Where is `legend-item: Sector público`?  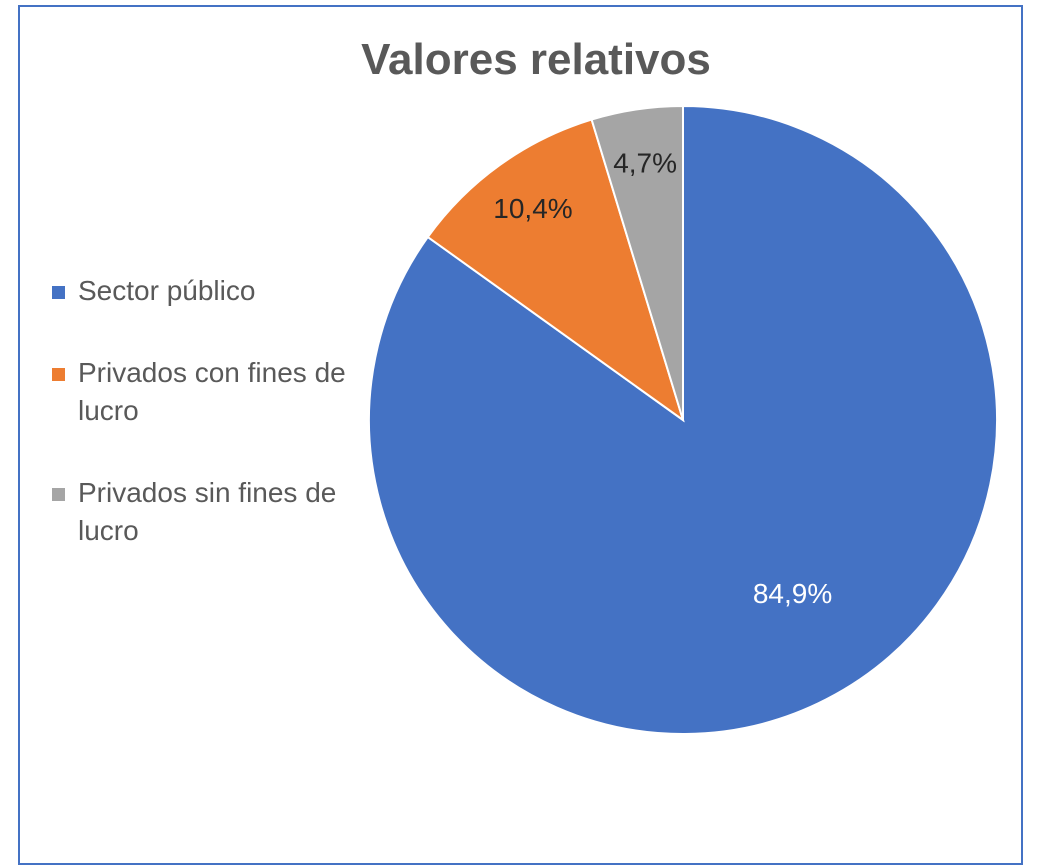
legend-item: Sector público is located at coordinates (202, 291).